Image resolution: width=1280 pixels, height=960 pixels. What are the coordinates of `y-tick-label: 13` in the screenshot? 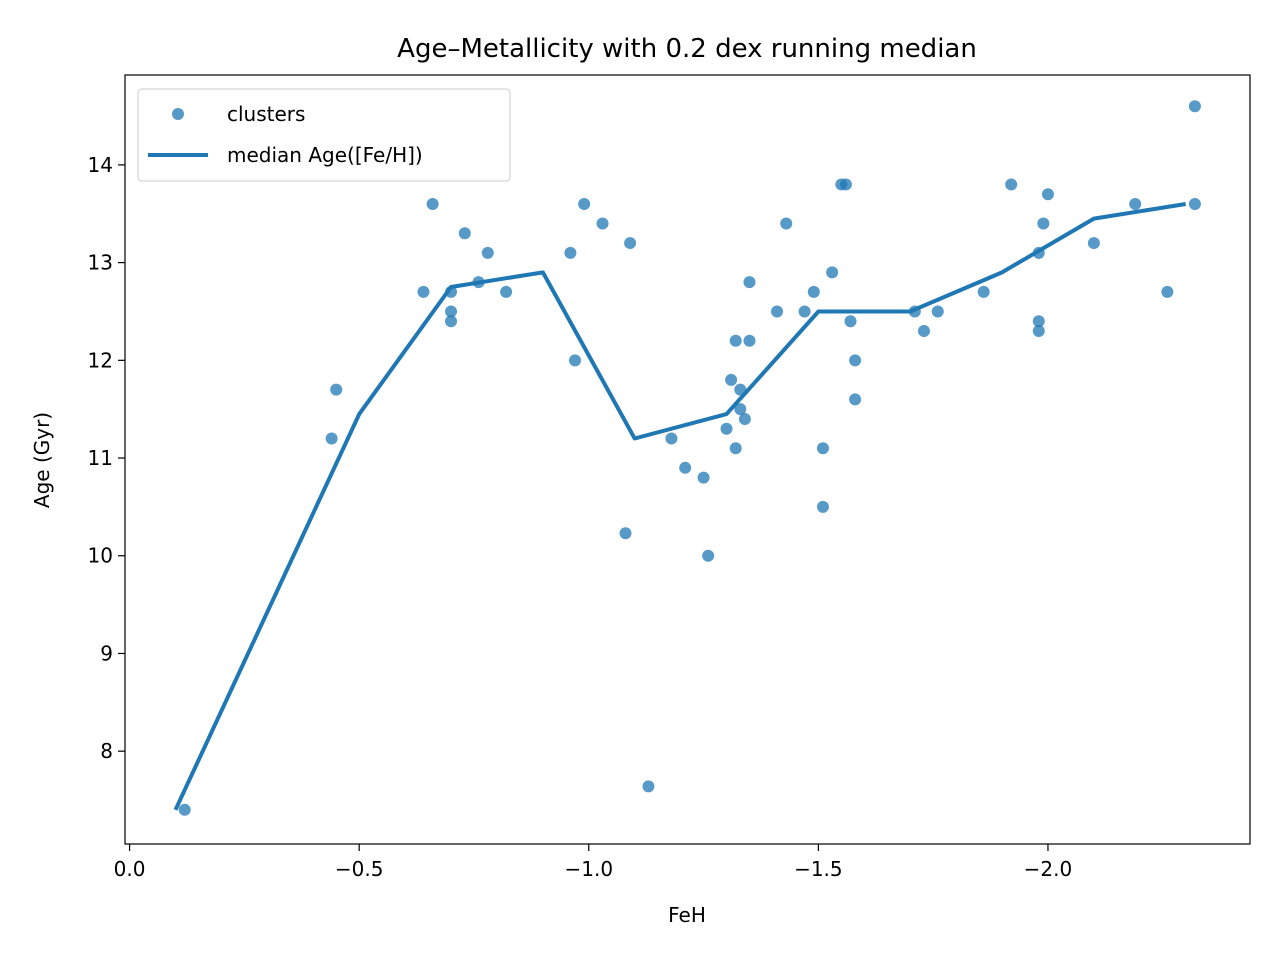 It's located at (100, 263).